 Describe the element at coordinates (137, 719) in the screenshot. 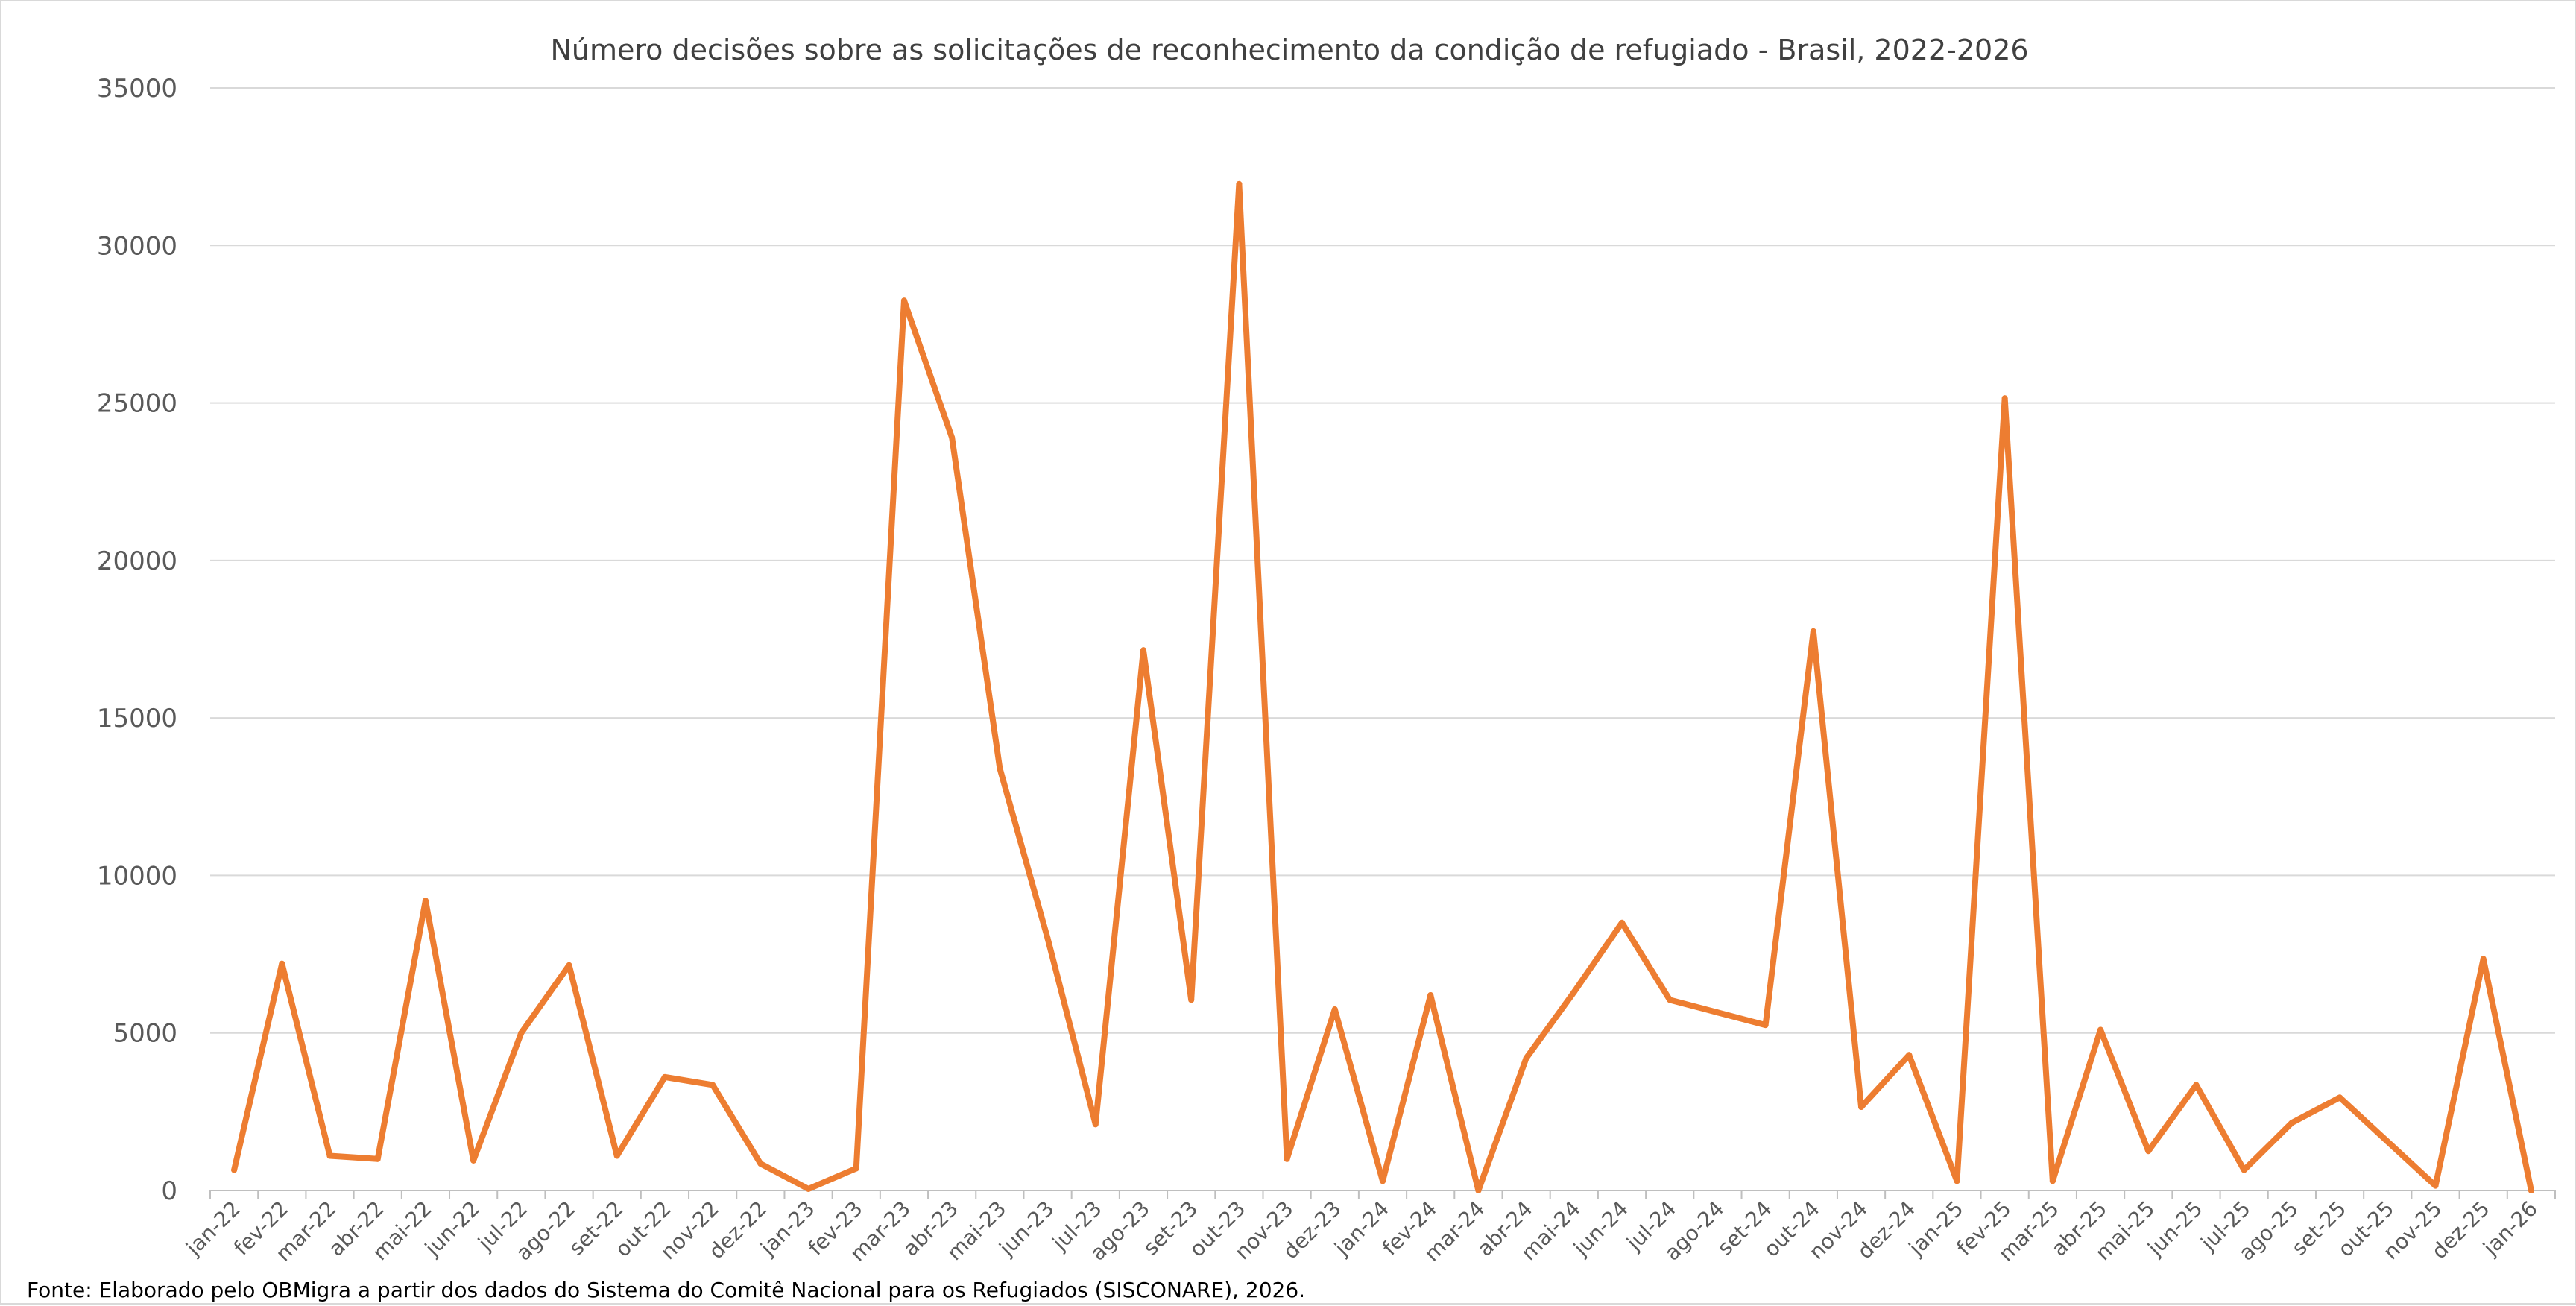

I see `y-tick-label-15000: 15000` at that location.